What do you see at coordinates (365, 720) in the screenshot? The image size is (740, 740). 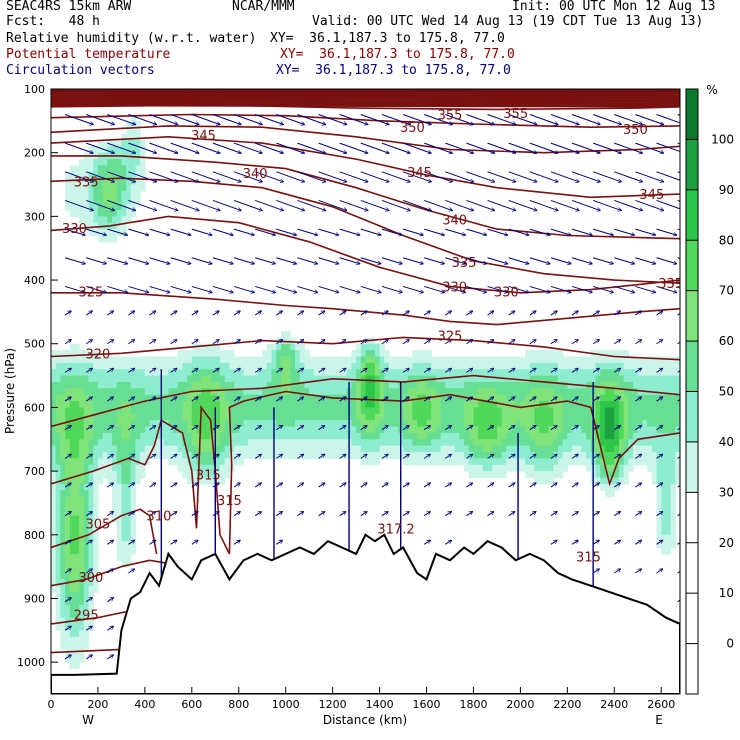 I see `x-axis-label: Distance (km)` at bounding box center [365, 720].